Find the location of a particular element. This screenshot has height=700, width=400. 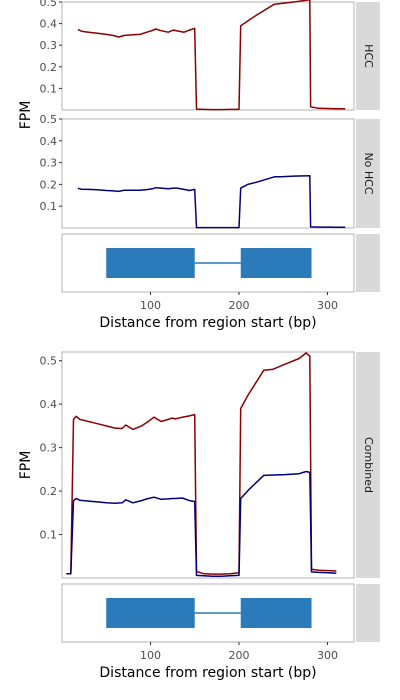

facet-label: Combined is located at coordinates (368, 465).